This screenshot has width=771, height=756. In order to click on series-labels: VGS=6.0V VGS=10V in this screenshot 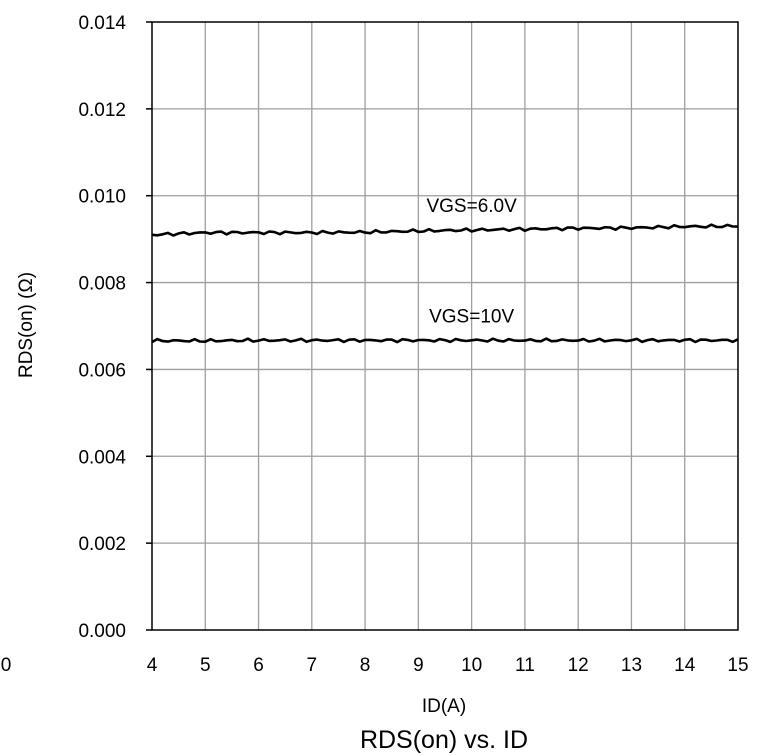, I will do `click(471, 261)`.